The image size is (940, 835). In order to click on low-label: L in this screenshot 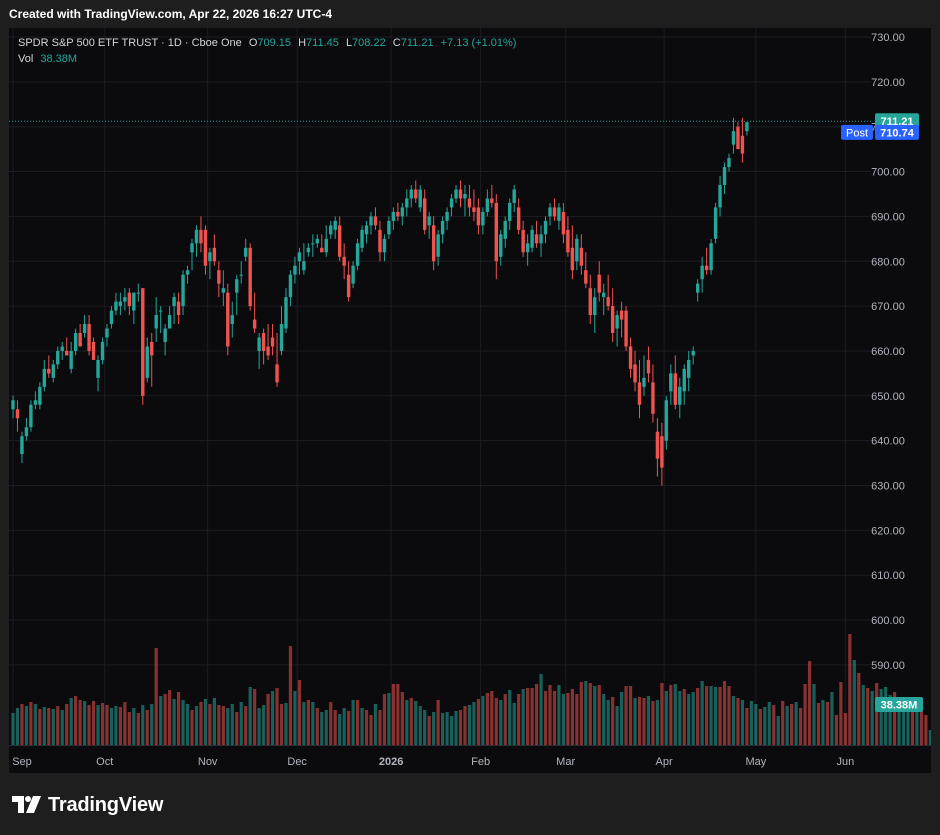, I will do `click(349, 43)`.